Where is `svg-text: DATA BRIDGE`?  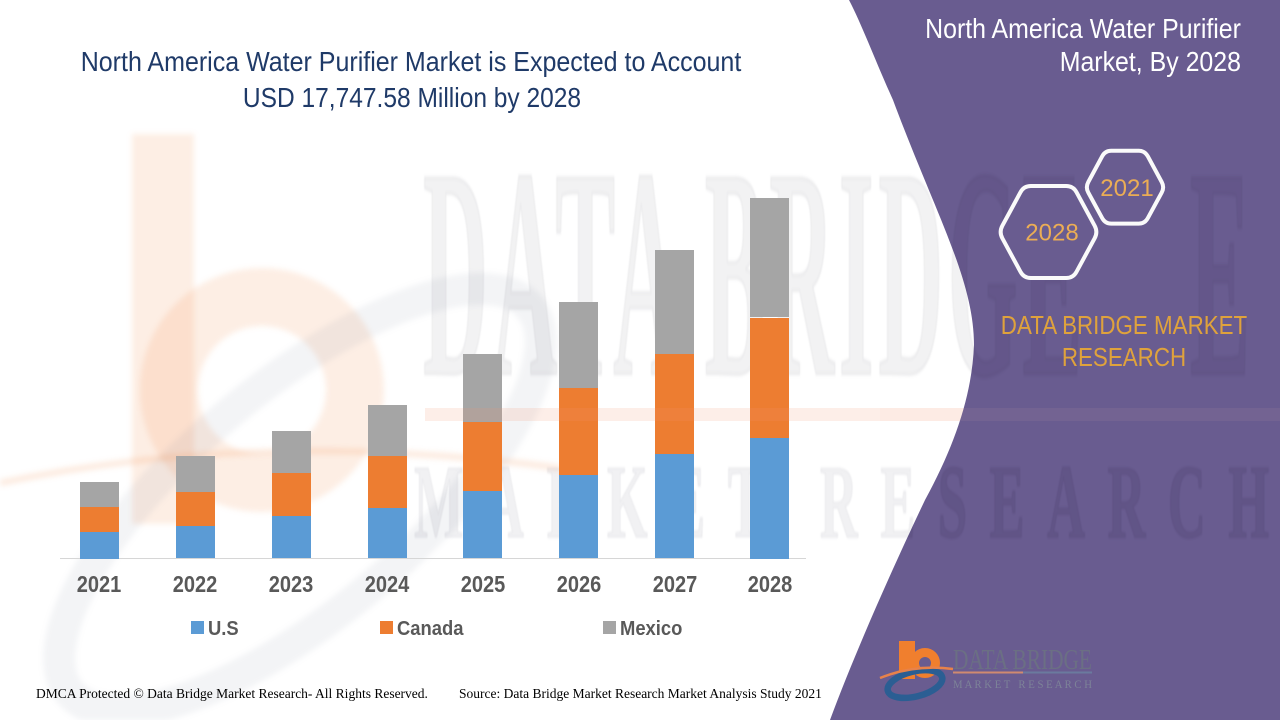
svg-text: DATA BRIDGE is located at coordinates (1022, 660).